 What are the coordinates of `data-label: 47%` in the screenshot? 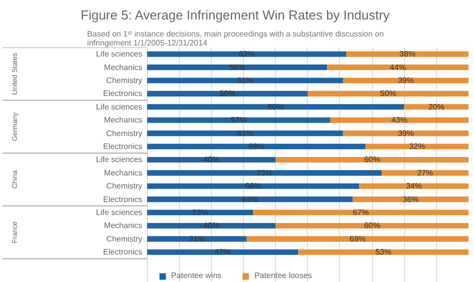 It's located at (222, 252).